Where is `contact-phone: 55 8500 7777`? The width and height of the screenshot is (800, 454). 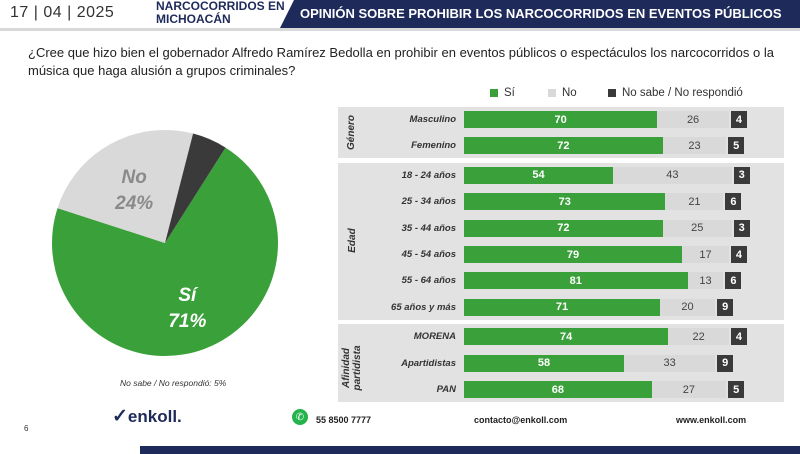
contact-phone: 55 8500 7777 is located at coordinates (344, 420).